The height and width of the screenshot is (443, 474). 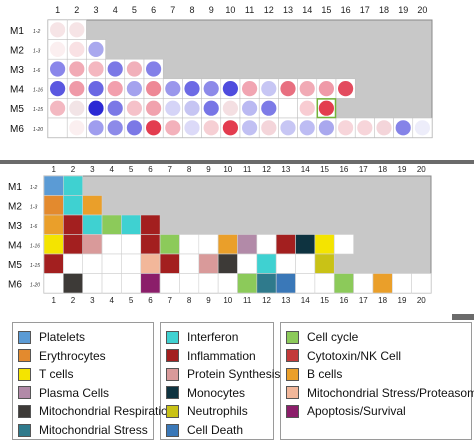 What do you see at coordinates (36, 71) in the screenshot?
I see `top-row-range: 1-6` at bounding box center [36, 71].